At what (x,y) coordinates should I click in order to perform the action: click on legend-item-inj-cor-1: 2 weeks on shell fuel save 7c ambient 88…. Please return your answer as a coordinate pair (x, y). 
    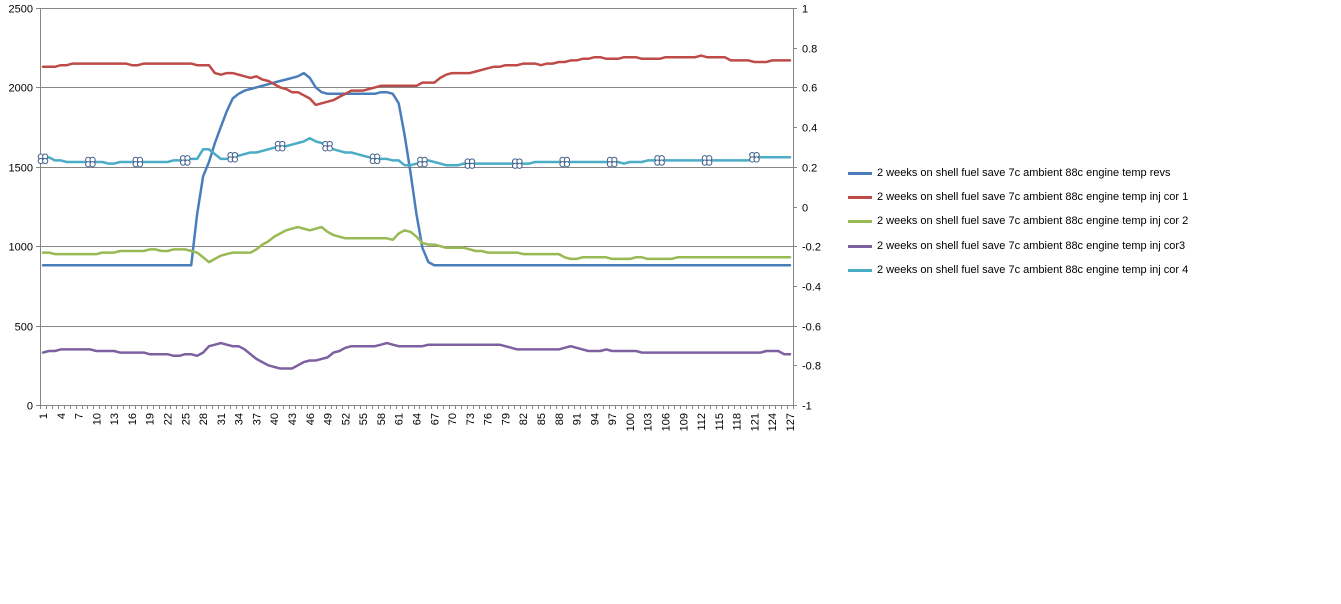
    Looking at the image, I should click on (1088, 201).